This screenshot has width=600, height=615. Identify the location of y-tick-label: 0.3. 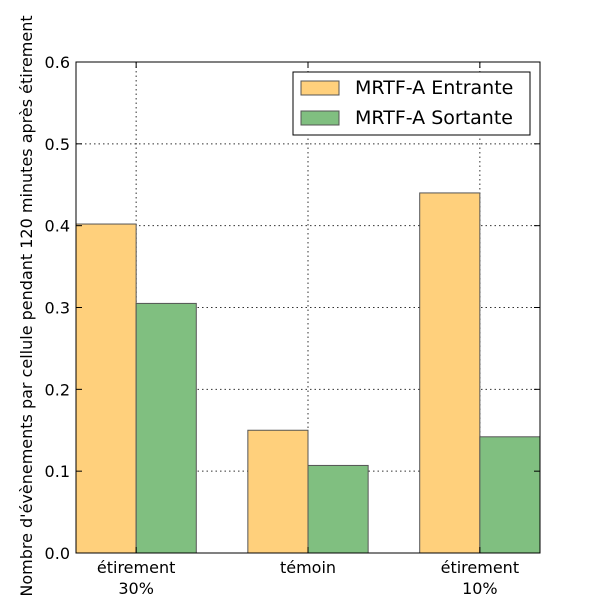
(57, 308).